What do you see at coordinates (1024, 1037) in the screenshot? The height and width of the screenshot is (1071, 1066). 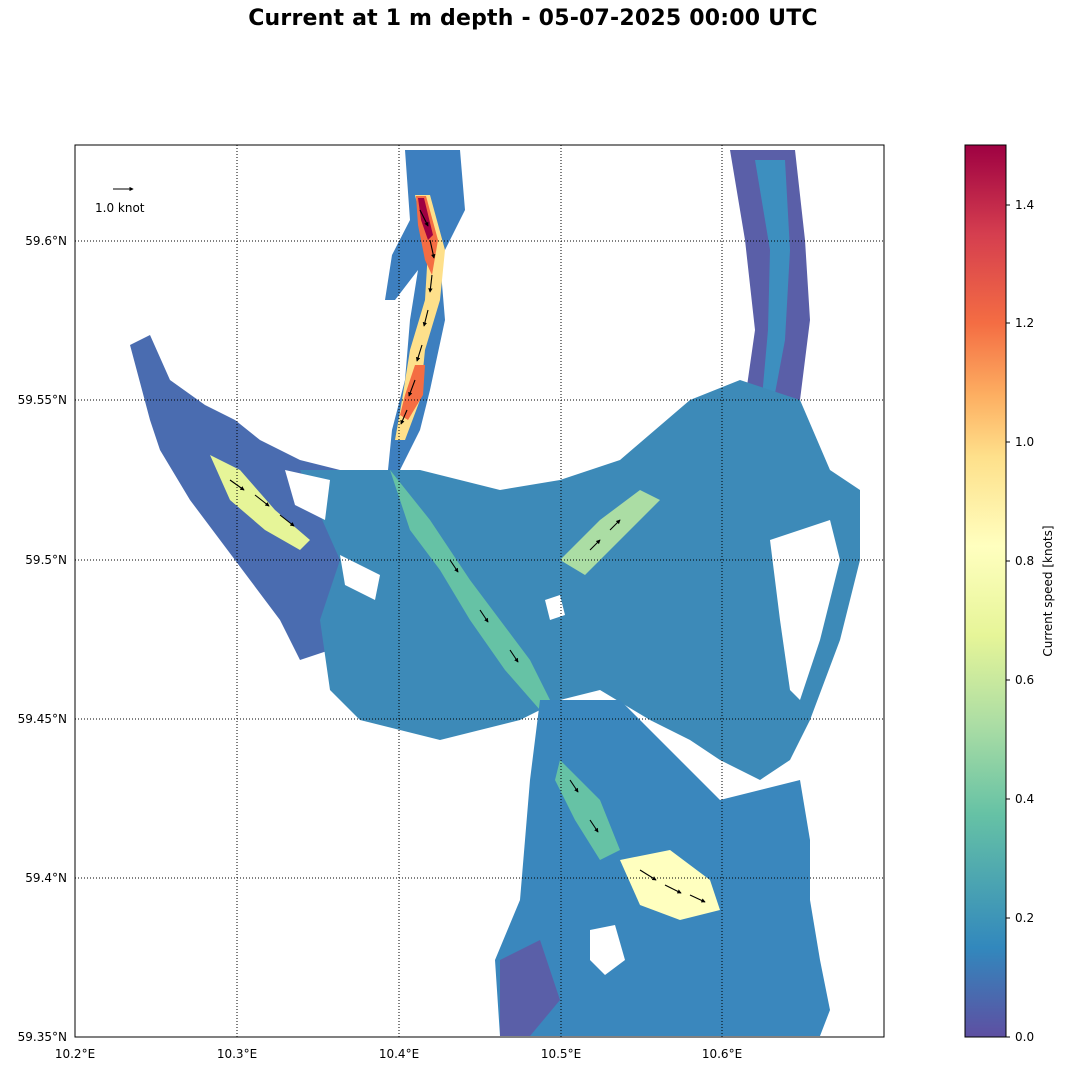 I see `colorbar-tick-label: 0.0` at bounding box center [1024, 1037].